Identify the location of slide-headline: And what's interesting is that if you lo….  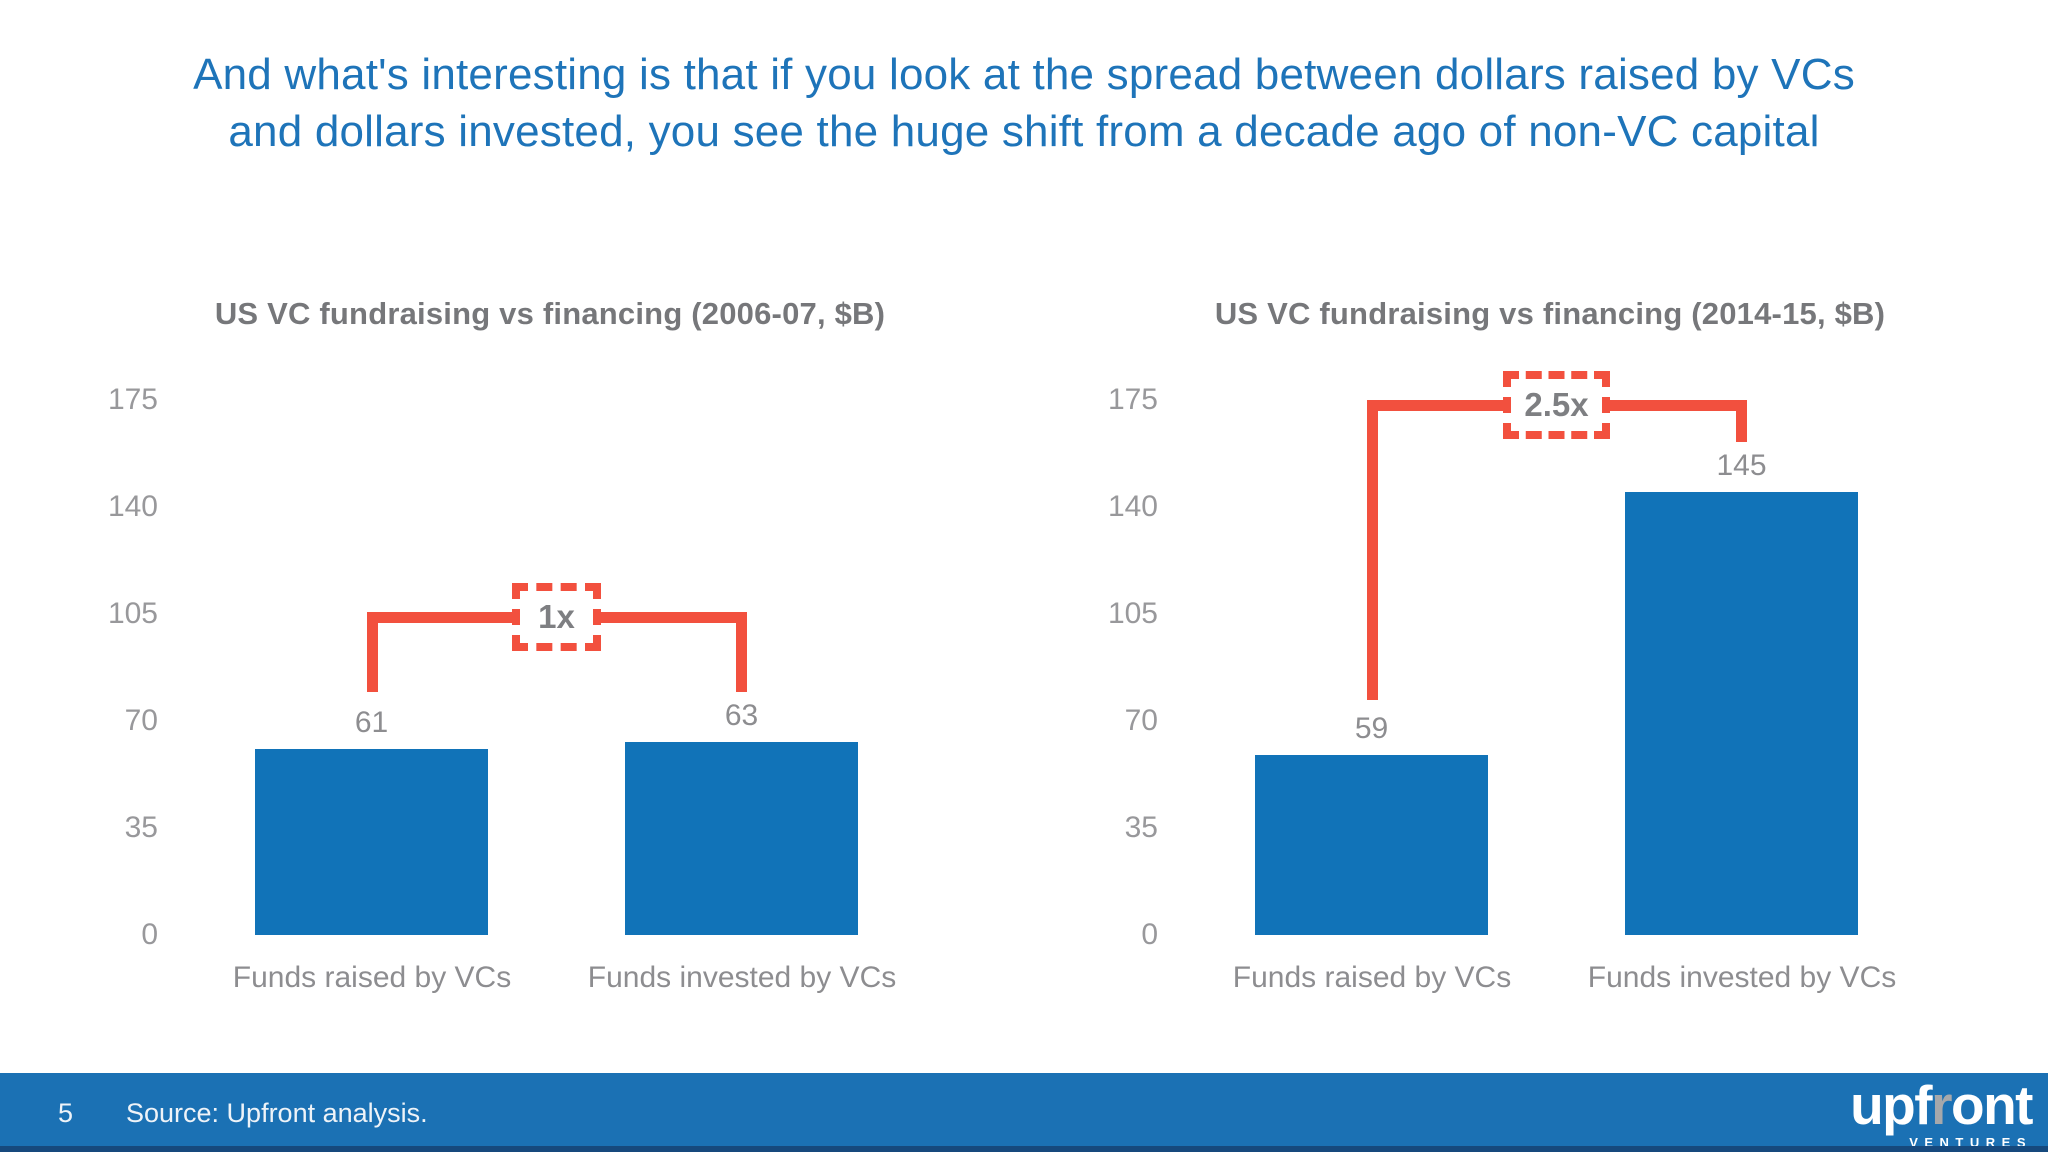
(1024, 103).